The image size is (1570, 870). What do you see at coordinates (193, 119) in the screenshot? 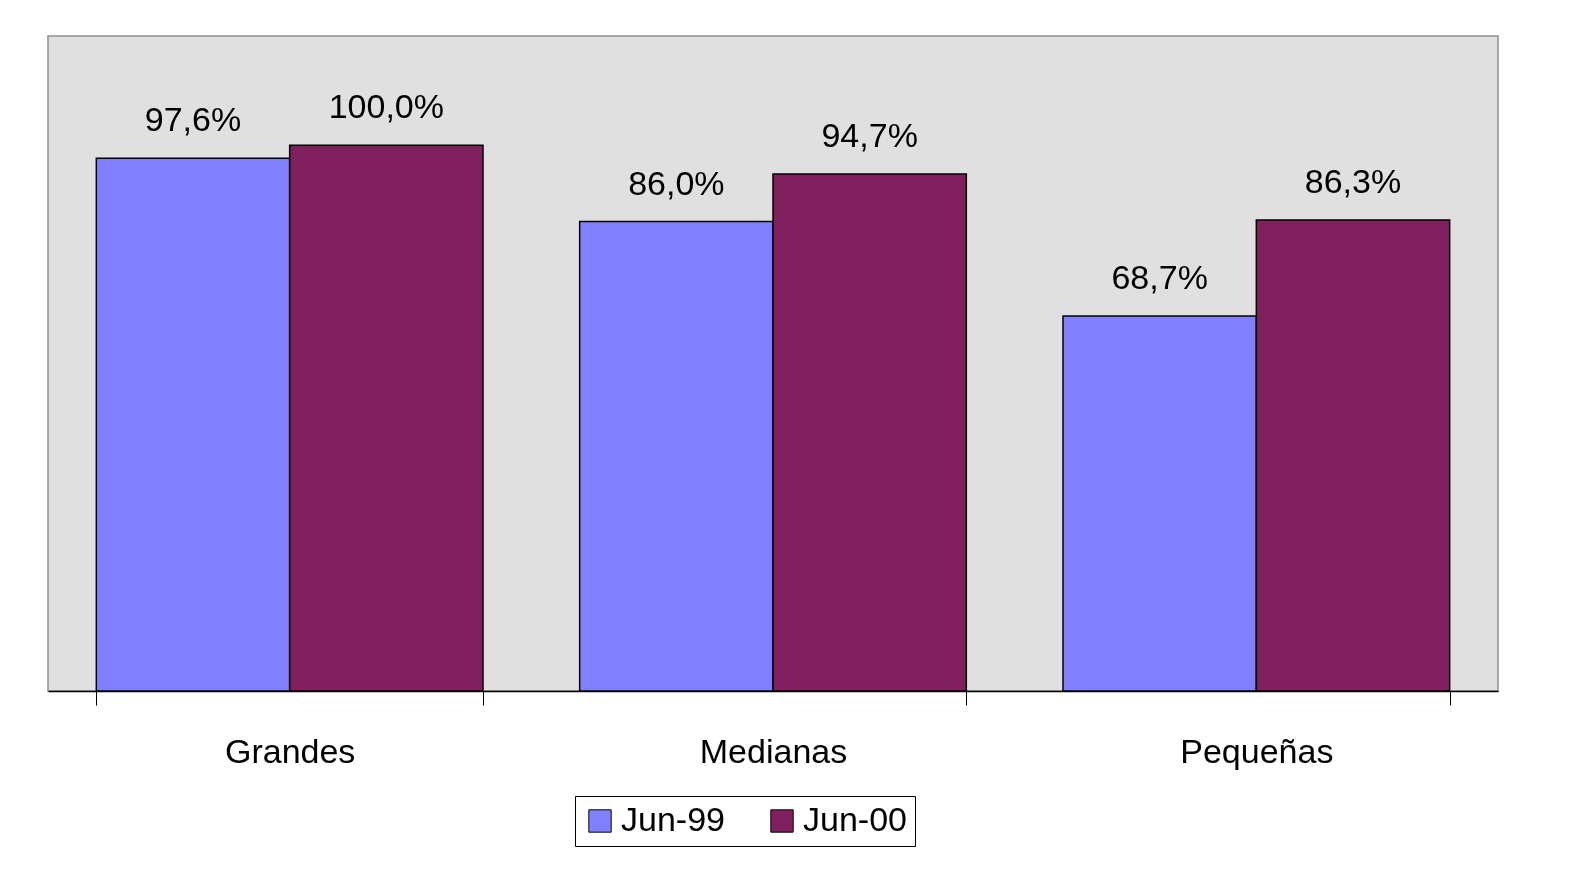
I see `data-label: 97,6%` at bounding box center [193, 119].